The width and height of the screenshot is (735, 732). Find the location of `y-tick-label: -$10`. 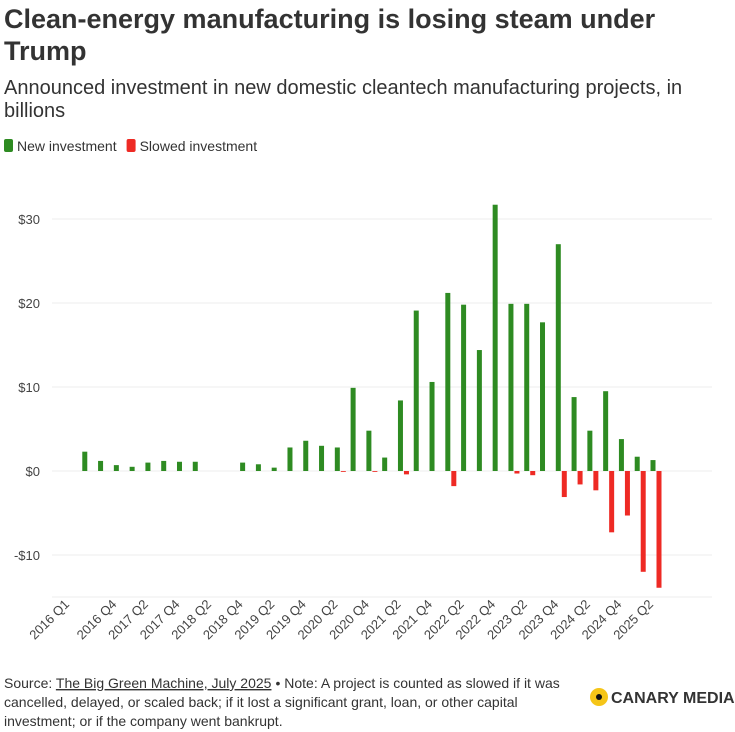

y-tick-label: -$10 is located at coordinates (27, 555).